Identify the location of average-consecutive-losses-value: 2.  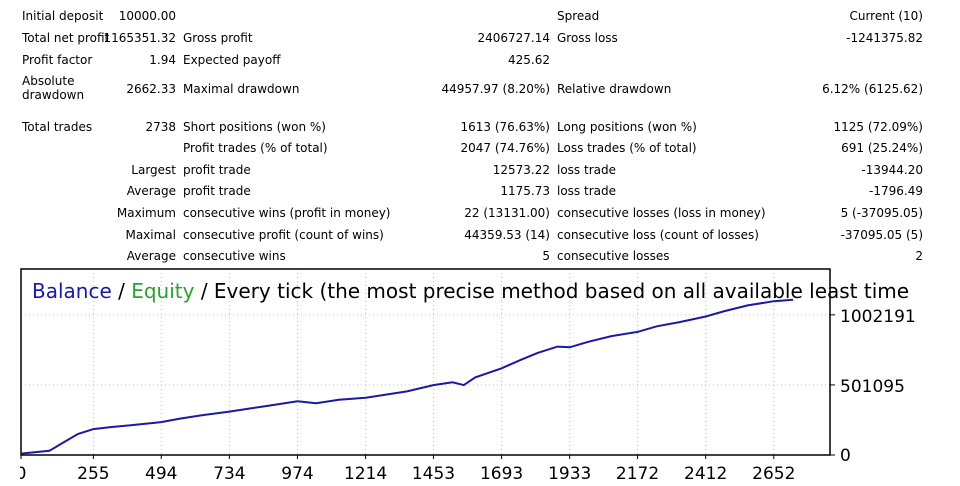
(919, 256).